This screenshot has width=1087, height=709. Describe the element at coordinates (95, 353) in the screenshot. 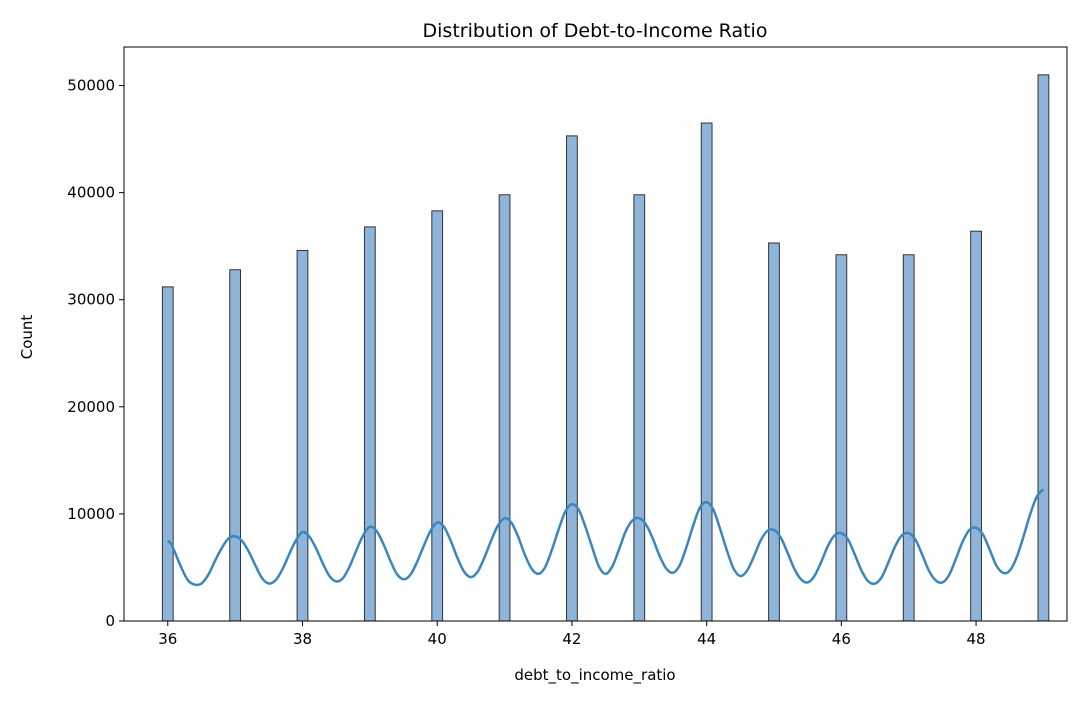

I see `y-axis-ticks: 0 10000 20000 30000 40000 50000` at that location.